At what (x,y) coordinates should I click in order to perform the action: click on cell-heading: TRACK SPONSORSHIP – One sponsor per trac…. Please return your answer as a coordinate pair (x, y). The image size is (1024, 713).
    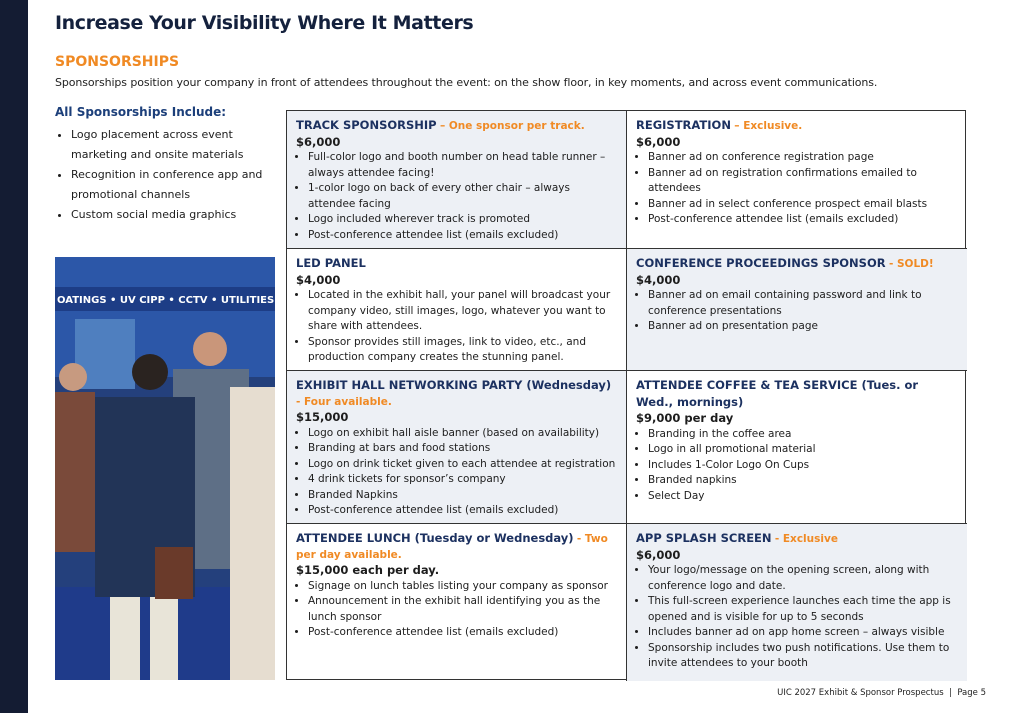
    Looking at the image, I should click on (456, 126).